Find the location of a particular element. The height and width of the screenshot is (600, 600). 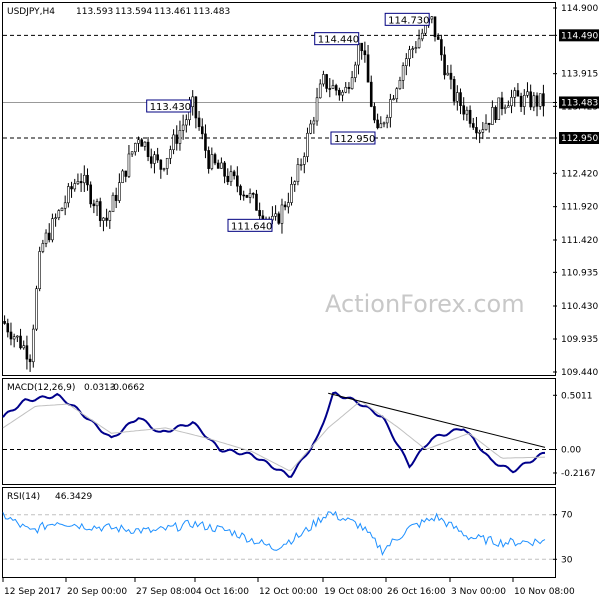

macd-y-tick-label: 0.5011 is located at coordinates (577, 396).